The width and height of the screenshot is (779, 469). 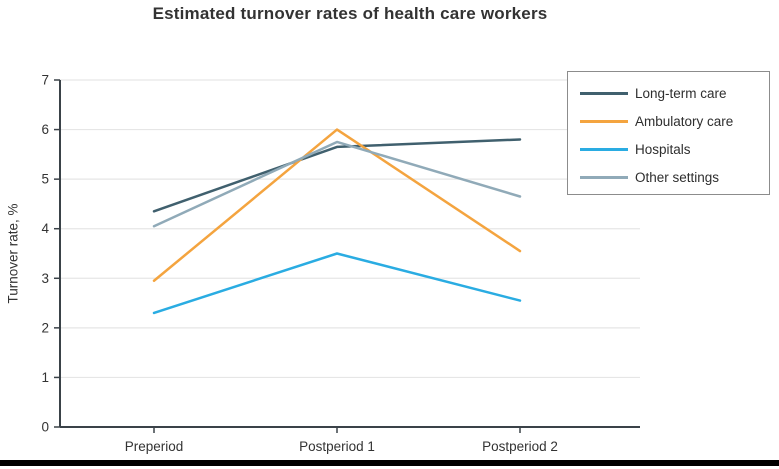 I want to click on series-line-long-term-care, so click(x=337, y=175).